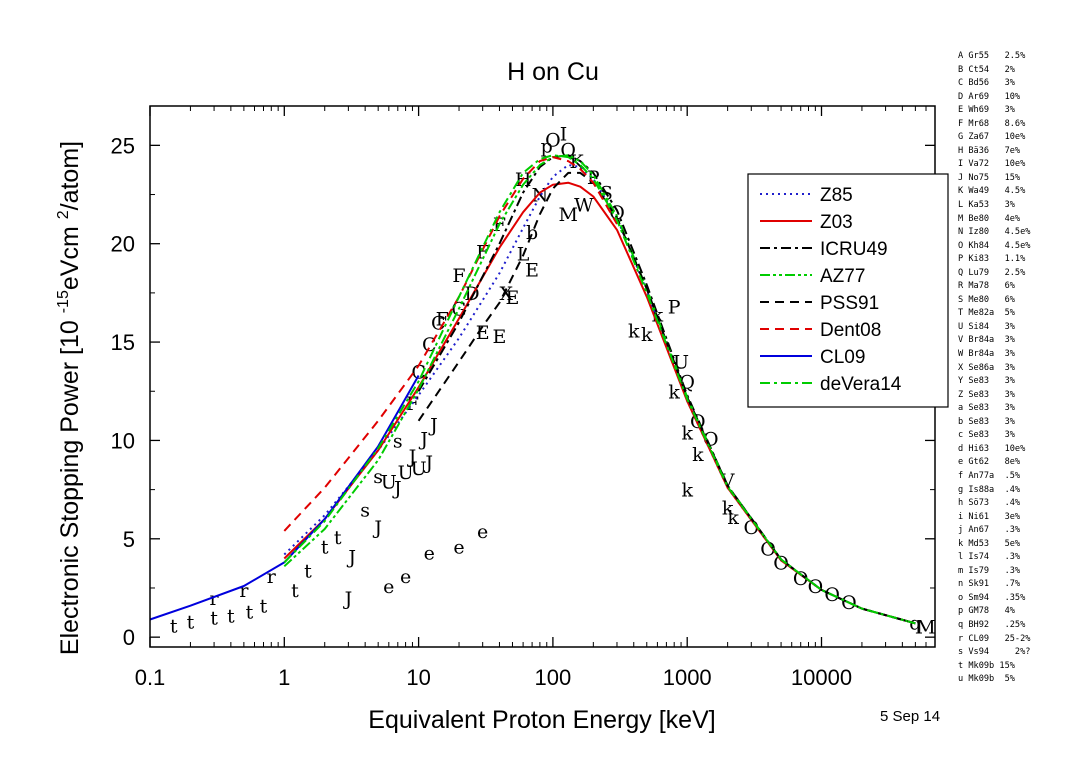 Image resolution: width=1091 pixels, height=761 pixels. Describe the element at coordinates (836, 222) in the screenshot. I see `legend-label: Z03` at that location.